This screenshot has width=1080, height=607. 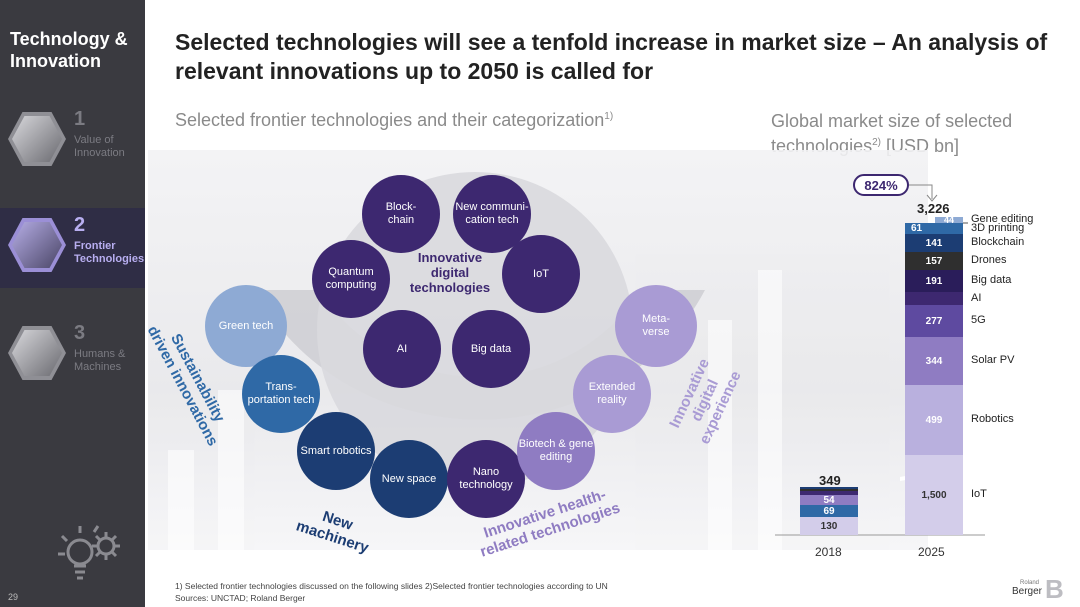 I want to click on handshake-icon, so click(x=37, y=353).